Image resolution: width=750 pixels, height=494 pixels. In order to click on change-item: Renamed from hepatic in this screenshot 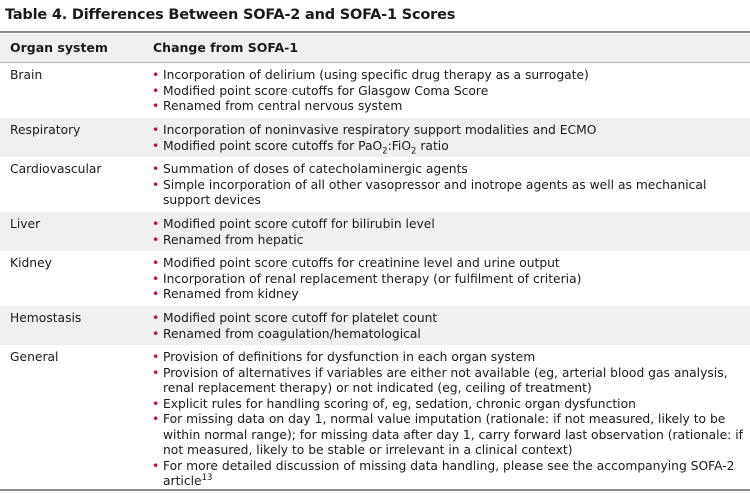, I will do `click(447, 241)`.